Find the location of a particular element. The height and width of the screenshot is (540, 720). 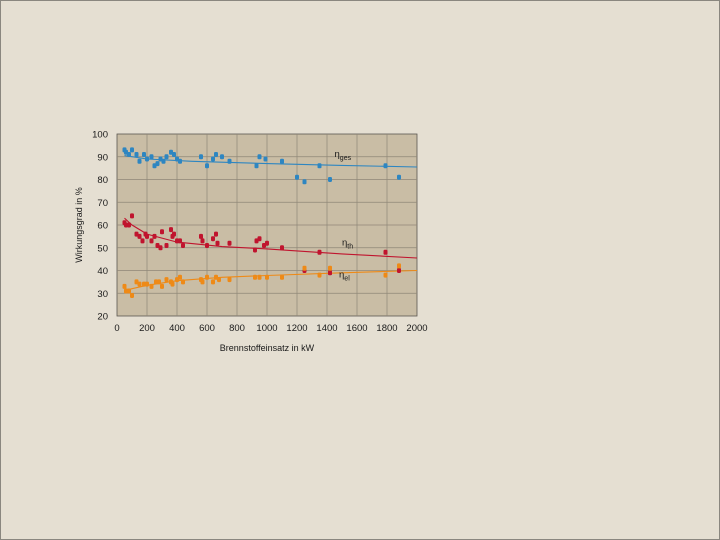

x-tick-label: 2000 is located at coordinates (416, 328).